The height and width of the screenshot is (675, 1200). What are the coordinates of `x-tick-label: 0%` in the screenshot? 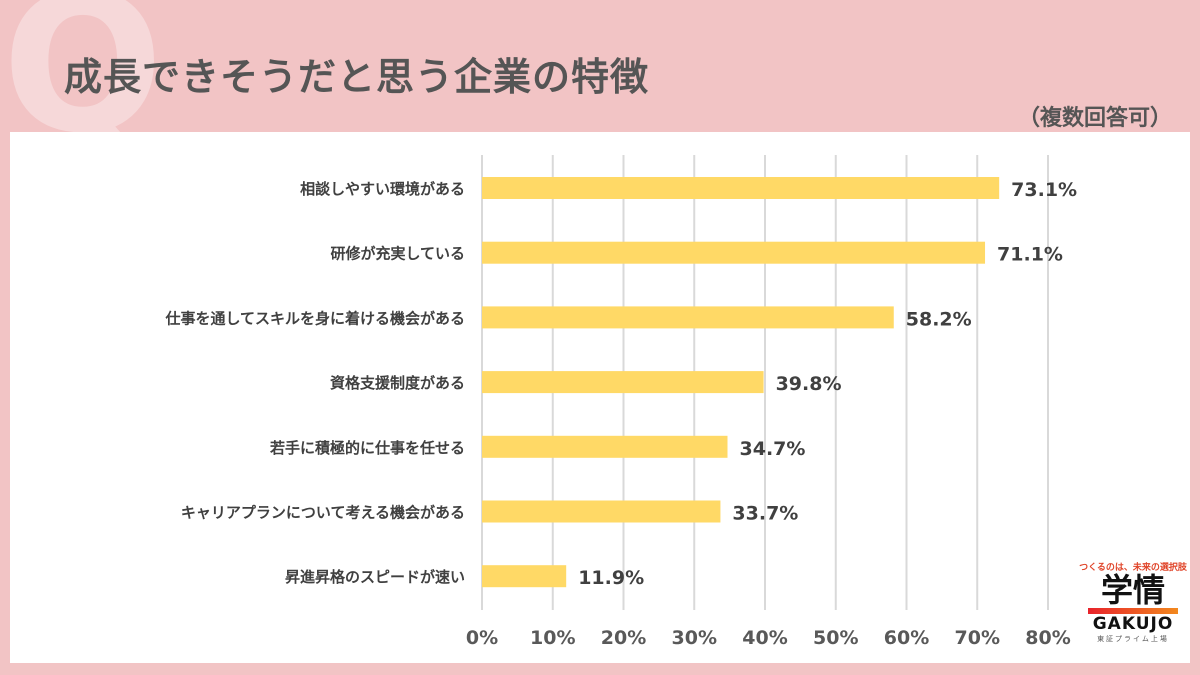 It's located at (482, 638).